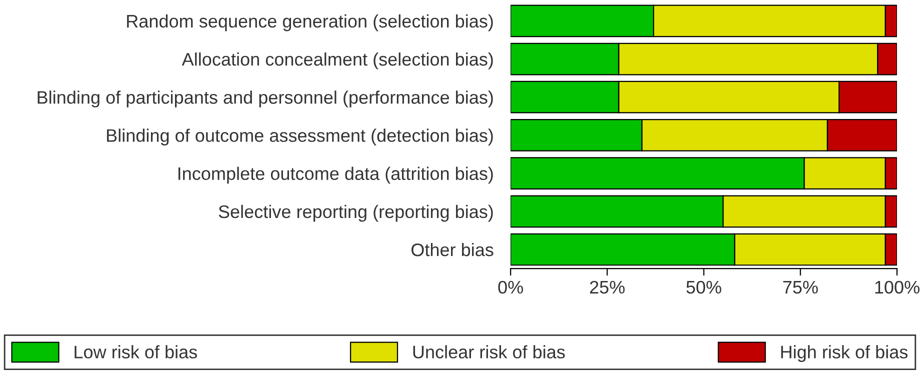 The width and height of the screenshot is (920, 373). I want to click on y-tick-label: Other bias, so click(453, 249).